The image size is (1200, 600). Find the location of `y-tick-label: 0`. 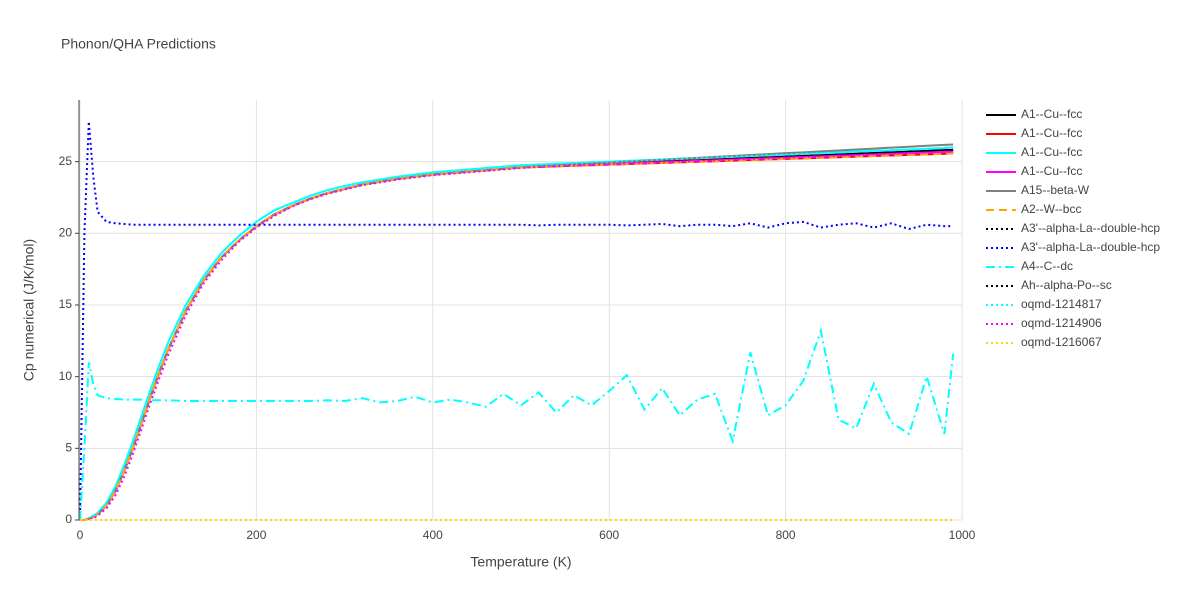

y-tick-label: 0 is located at coordinates (68, 519).